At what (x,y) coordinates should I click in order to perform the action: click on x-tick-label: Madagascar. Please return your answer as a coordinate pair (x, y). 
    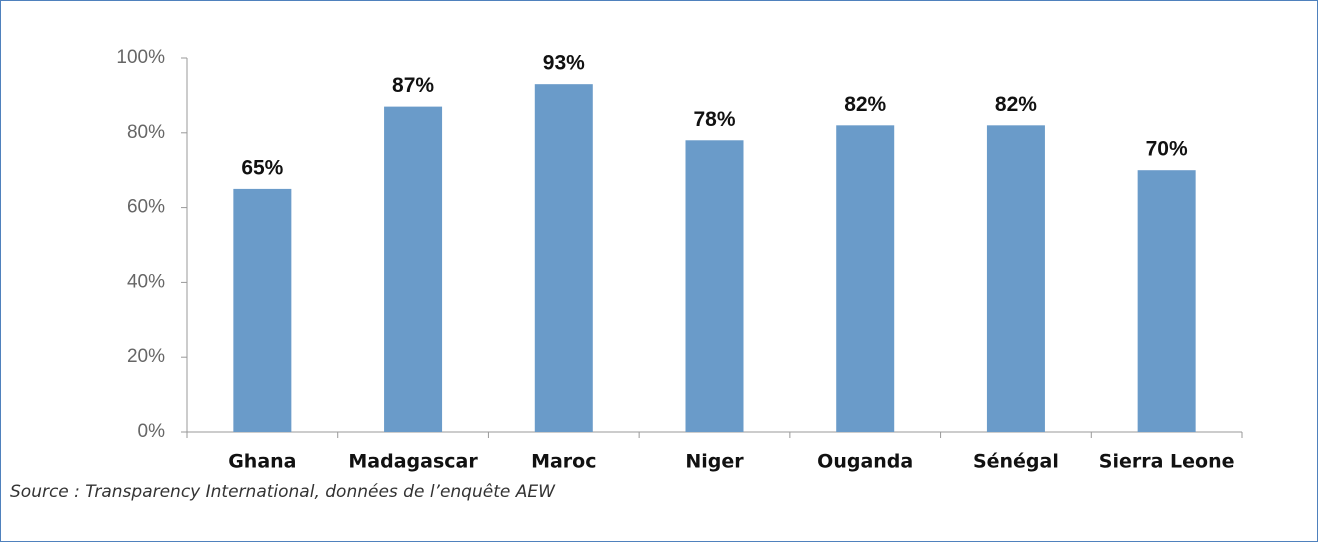
    Looking at the image, I should click on (413, 462).